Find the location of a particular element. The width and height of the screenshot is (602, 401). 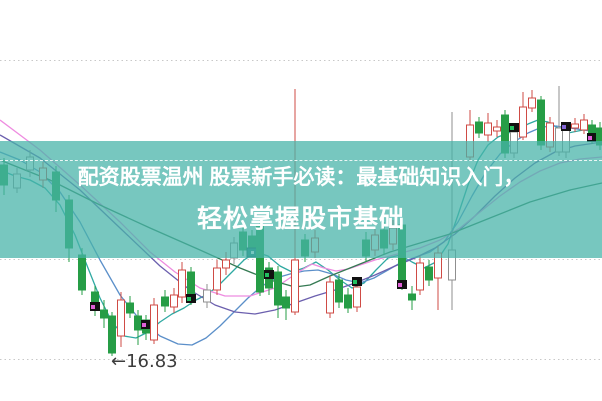

headline-line-2: 轻松掌握股市基础 is located at coordinates (300, 219).